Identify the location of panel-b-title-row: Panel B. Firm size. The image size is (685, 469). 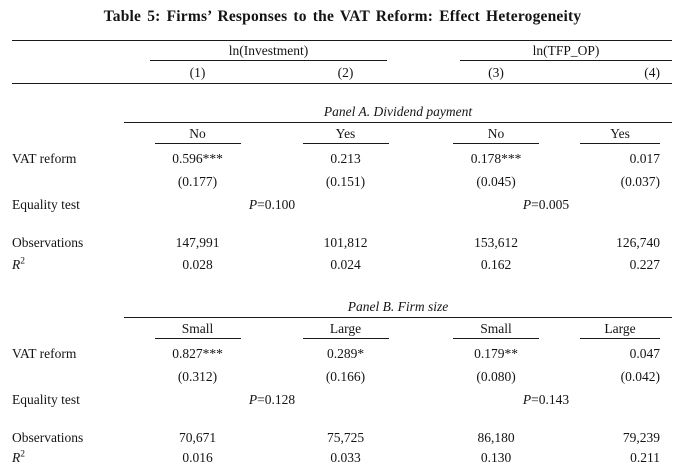
(342, 307).